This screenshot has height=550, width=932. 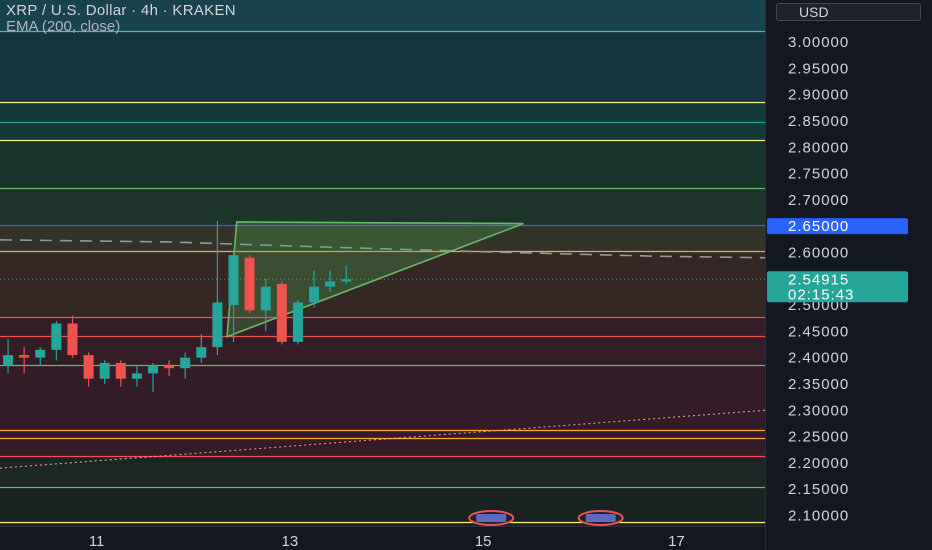 What do you see at coordinates (848, 12) in the screenshot?
I see `currency-button: USD` at bounding box center [848, 12].